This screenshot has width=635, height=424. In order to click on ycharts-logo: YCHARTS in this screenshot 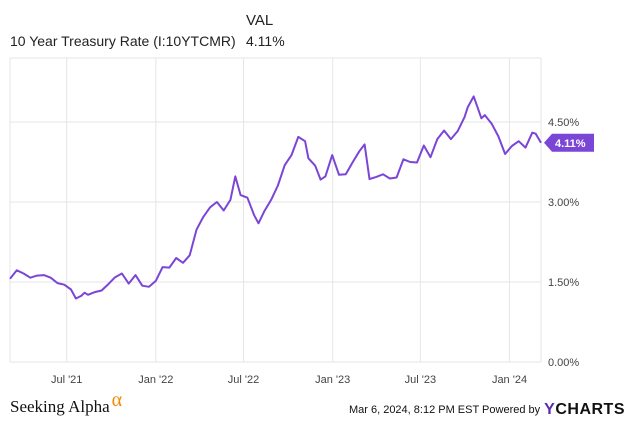, I will do `click(584, 409)`.